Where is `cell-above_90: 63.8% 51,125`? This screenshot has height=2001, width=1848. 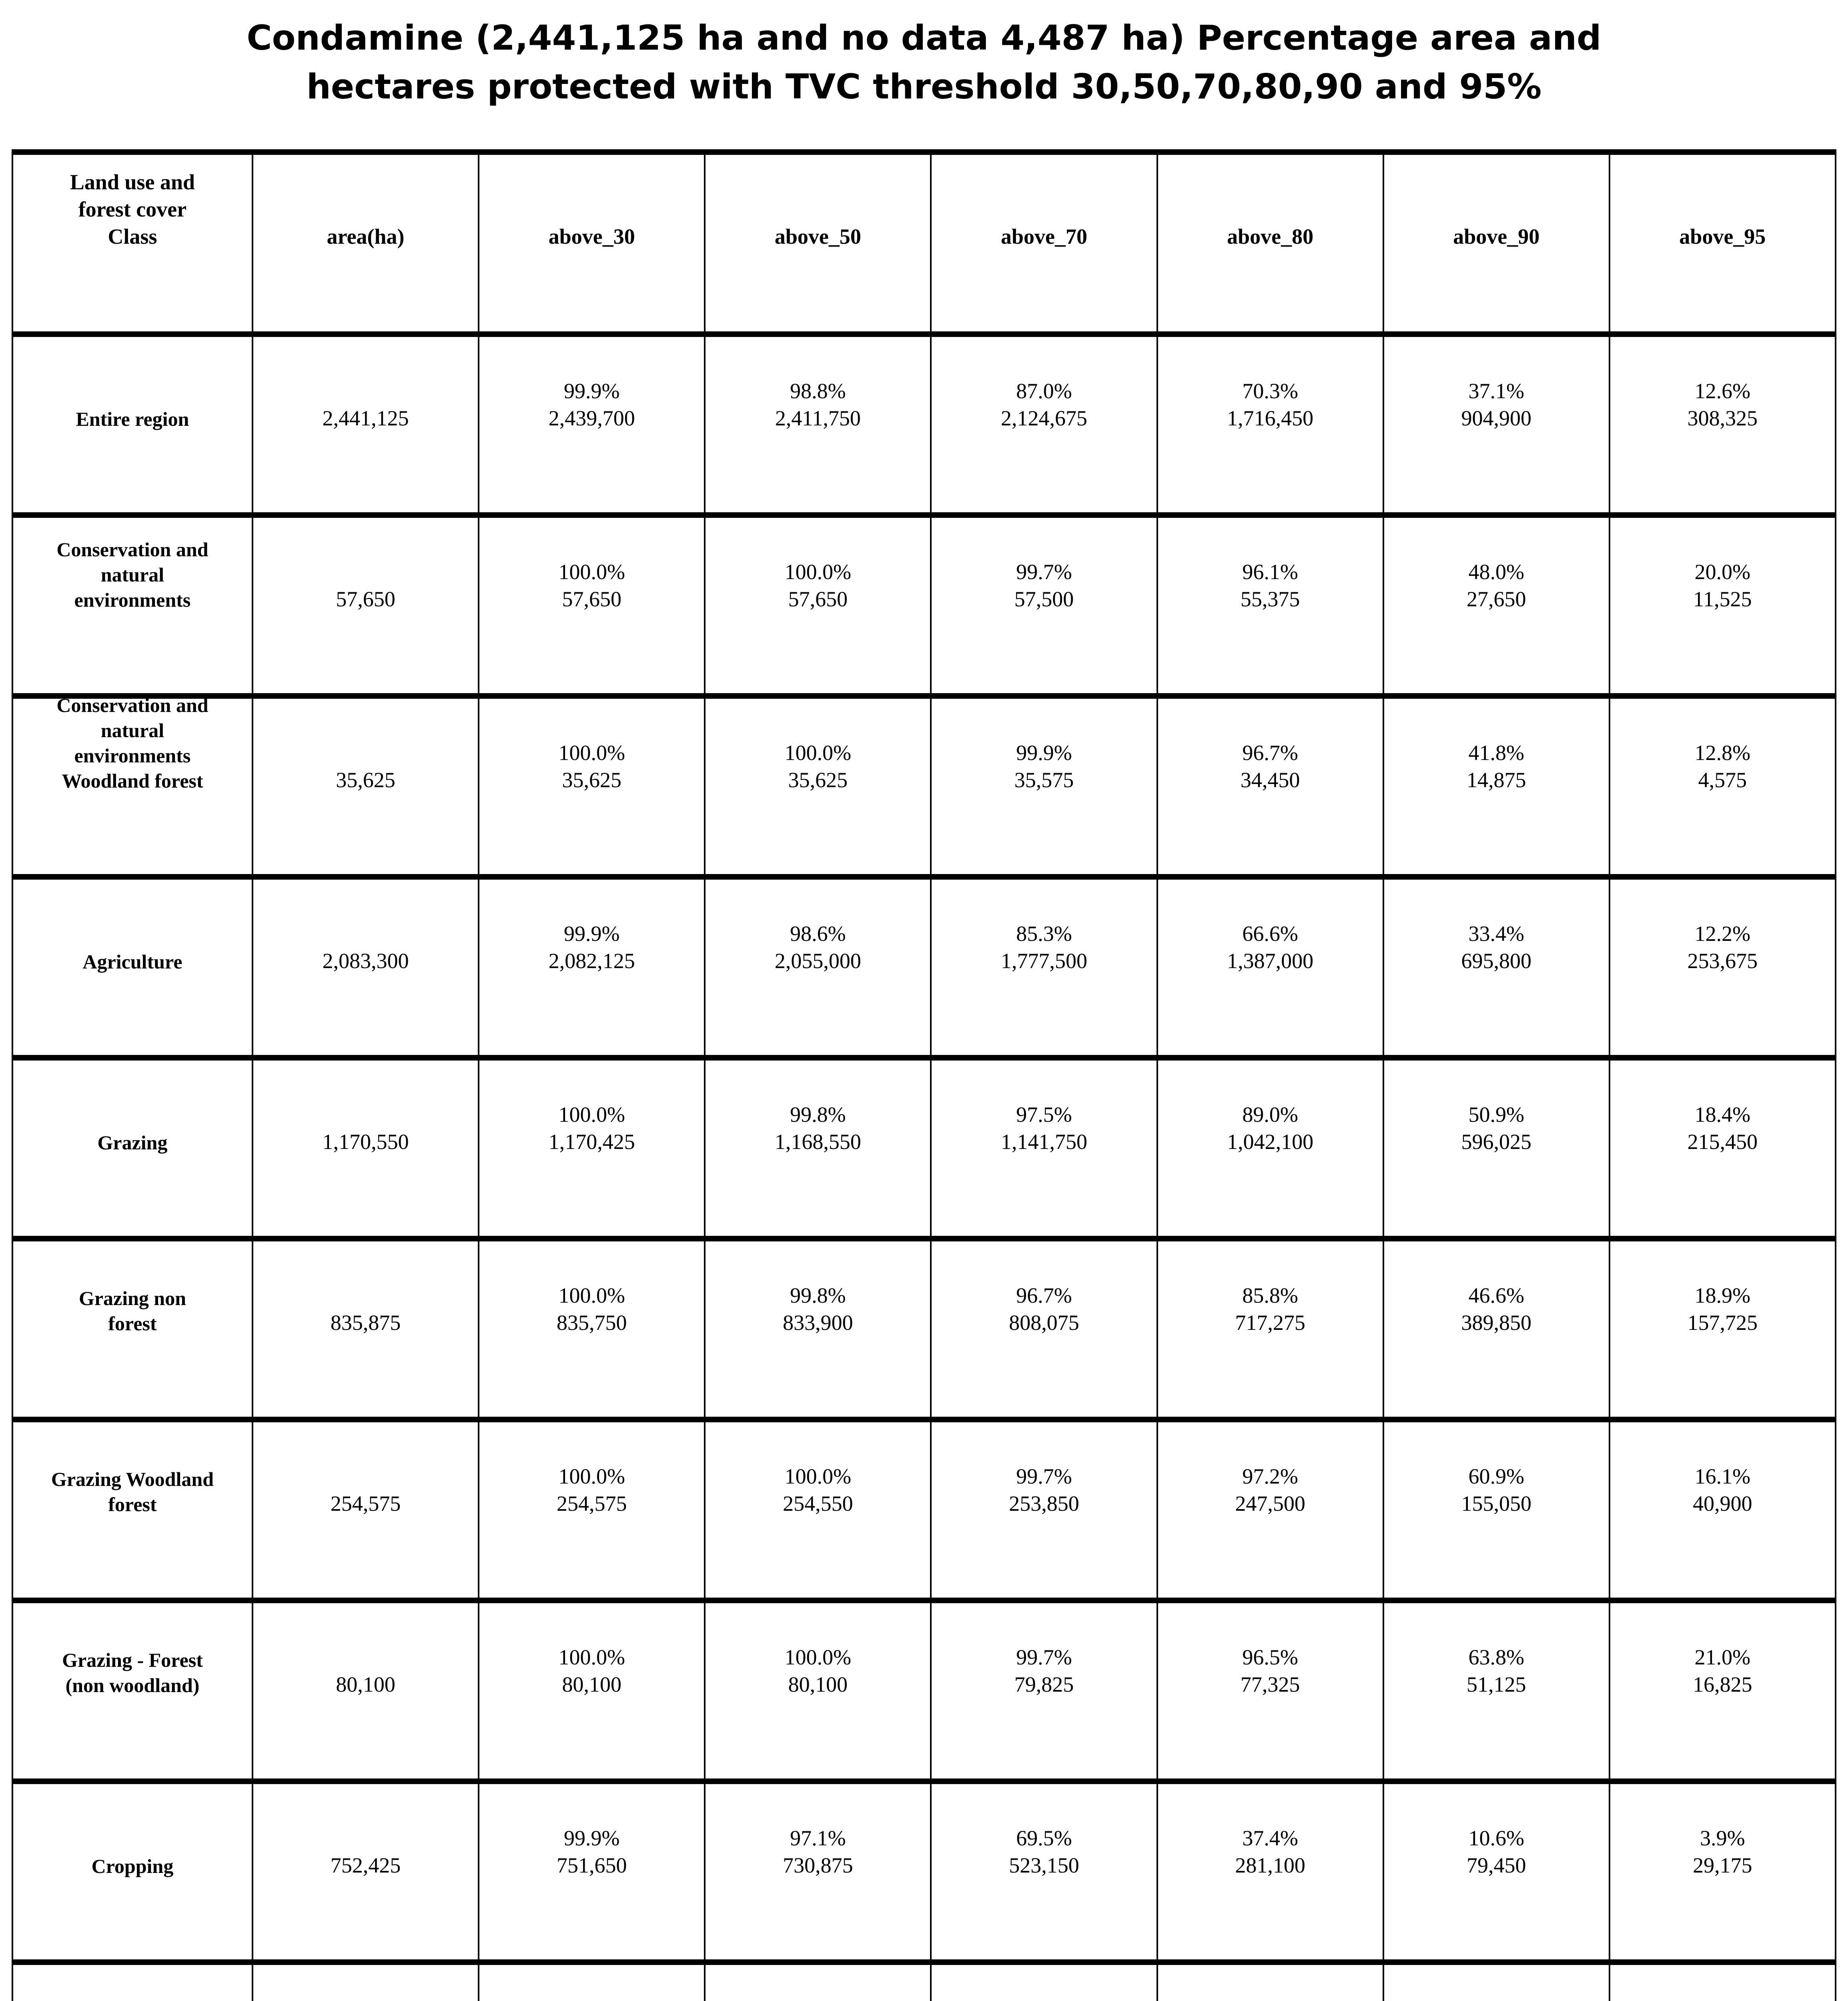 cell-above_90: 63.8% 51,125 is located at coordinates (1496, 1691).